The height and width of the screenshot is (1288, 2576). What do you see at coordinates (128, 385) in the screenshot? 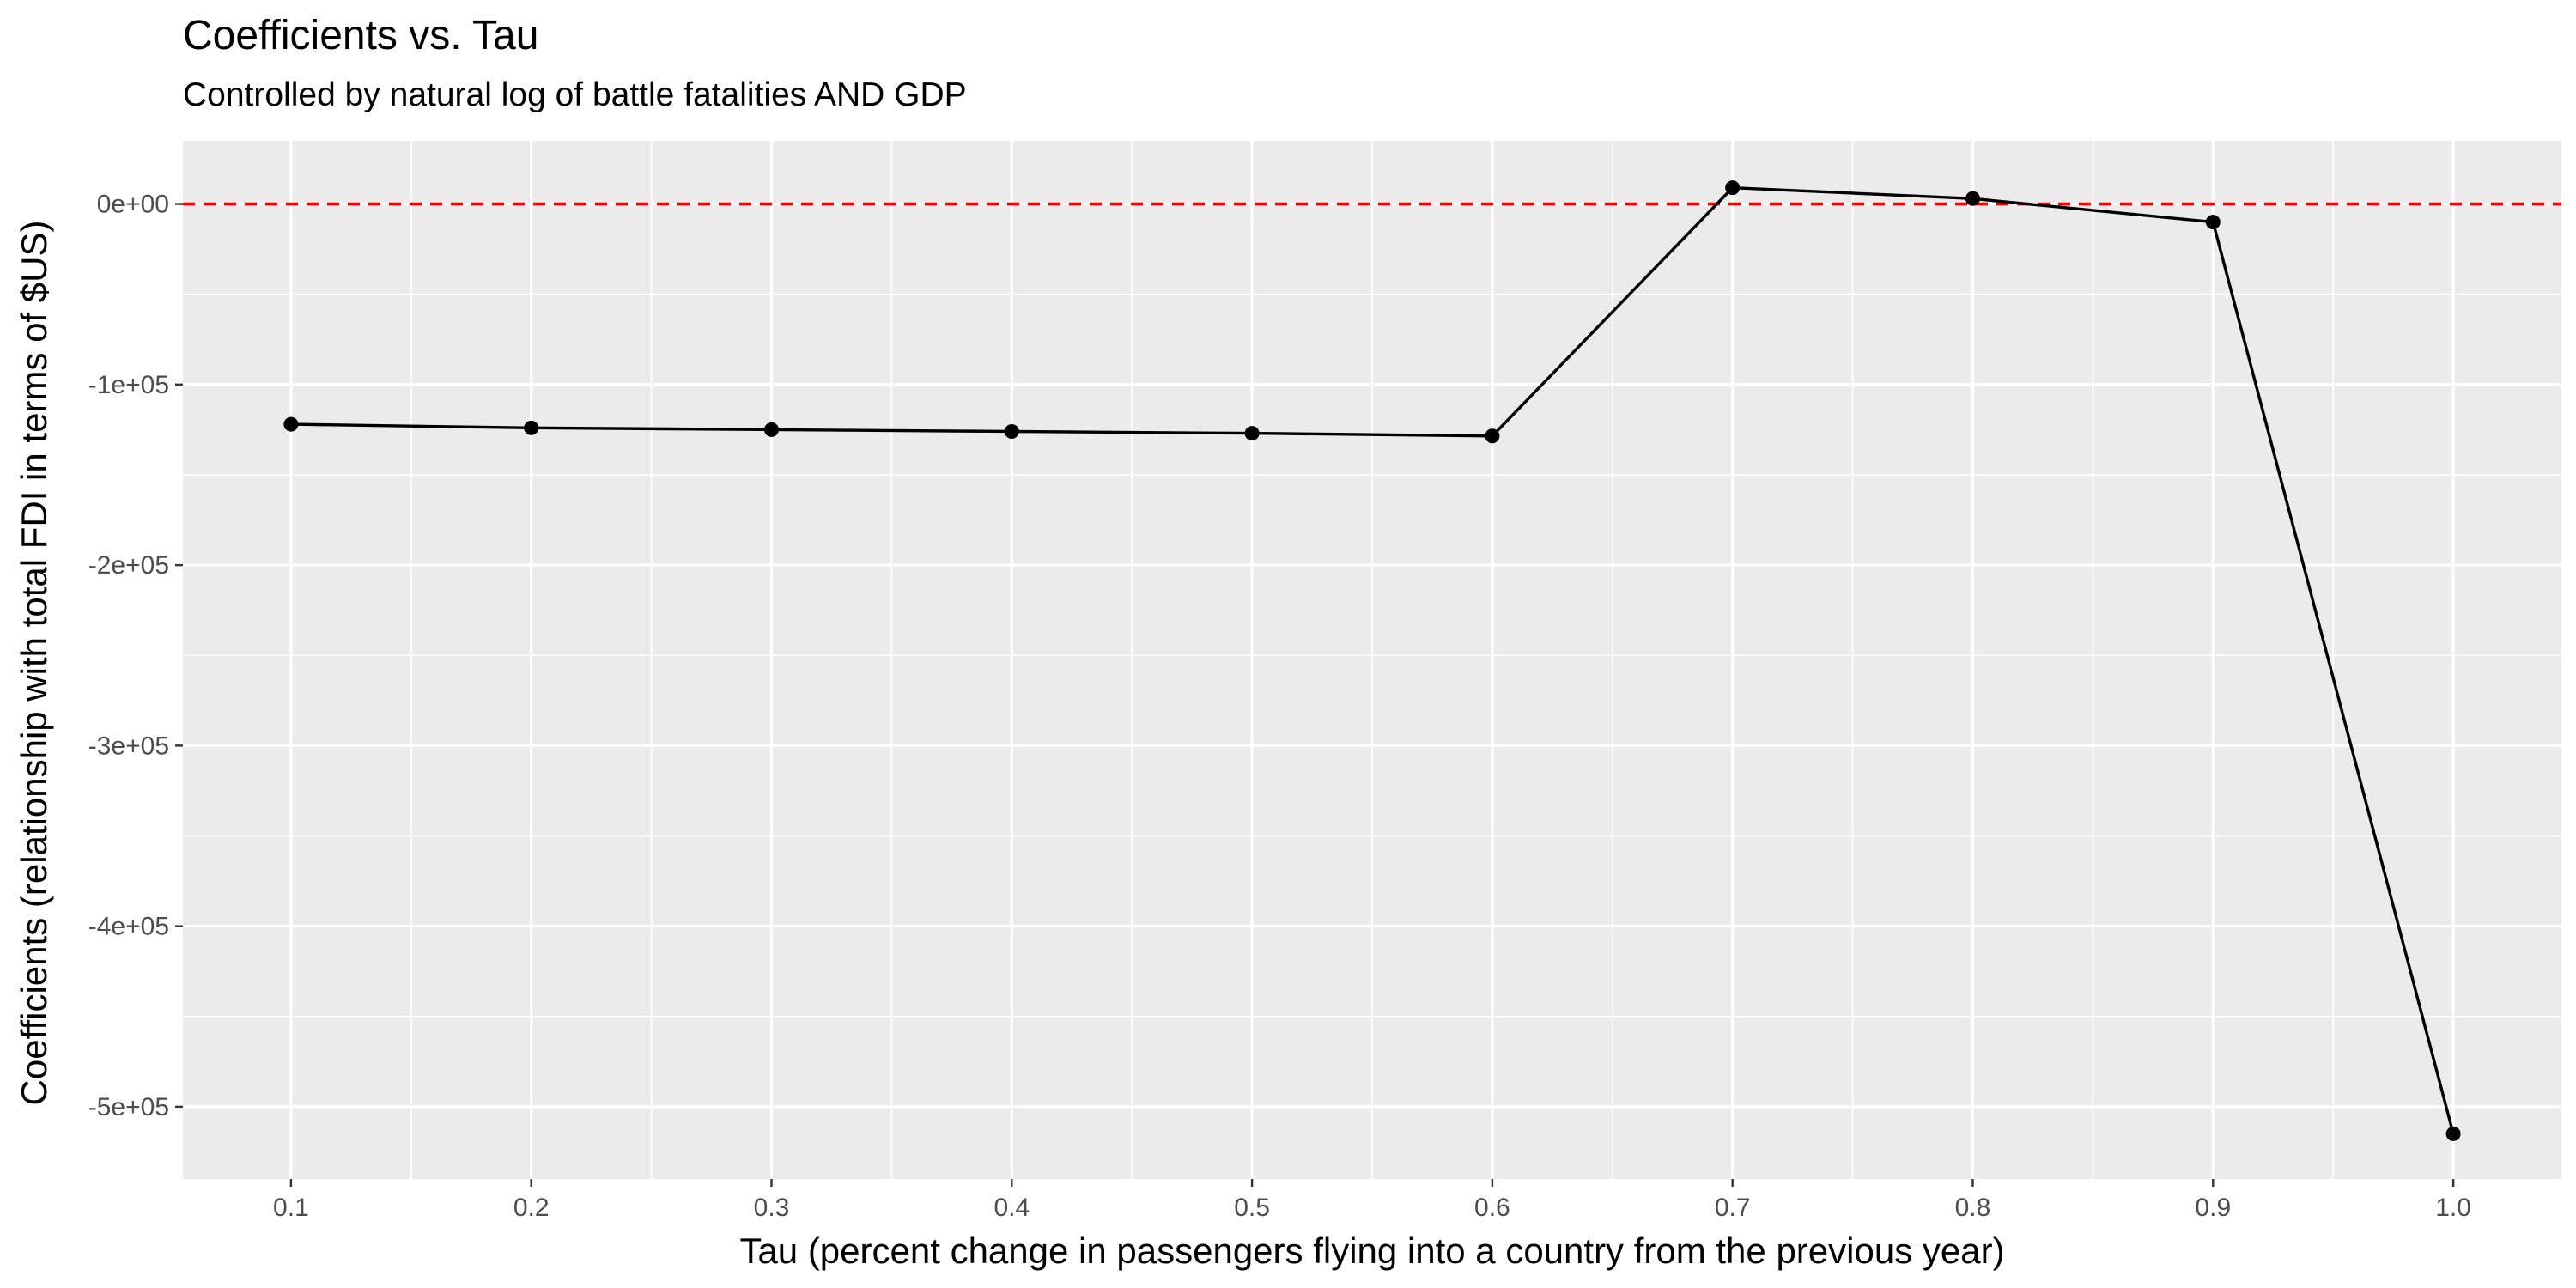
I see `y-tick-label: -1e+05` at bounding box center [128, 385].